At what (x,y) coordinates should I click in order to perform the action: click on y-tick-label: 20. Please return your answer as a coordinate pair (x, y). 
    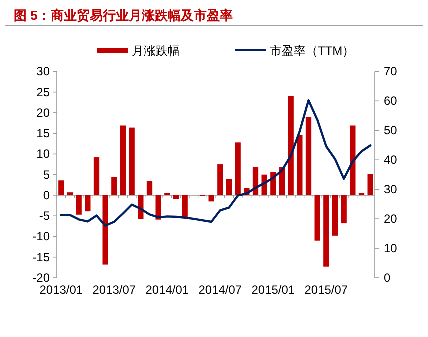
    Looking at the image, I should click on (43, 113).